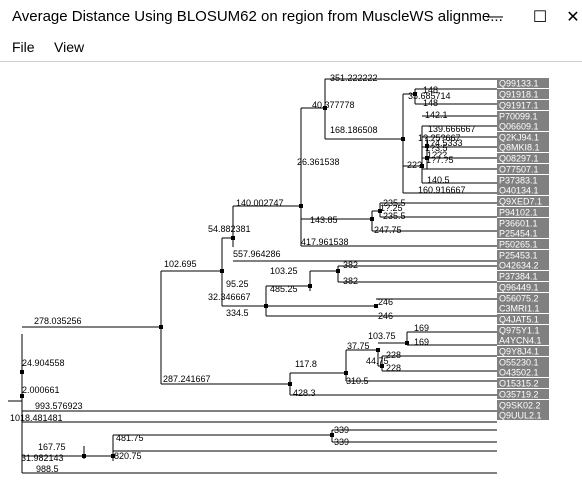 The image size is (582, 484). Describe the element at coordinates (518, 234) in the screenshot. I see `leaf-label: P25454.1` at that location.